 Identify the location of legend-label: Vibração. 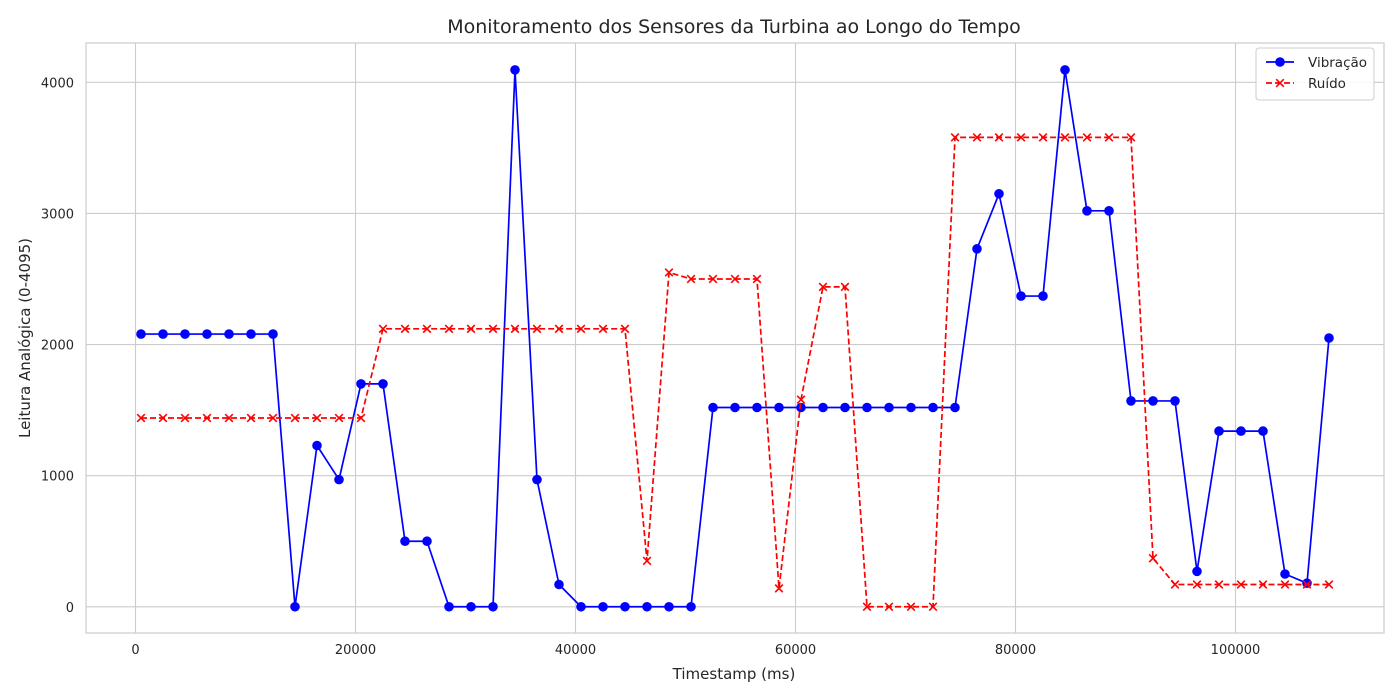
(1337, 63).